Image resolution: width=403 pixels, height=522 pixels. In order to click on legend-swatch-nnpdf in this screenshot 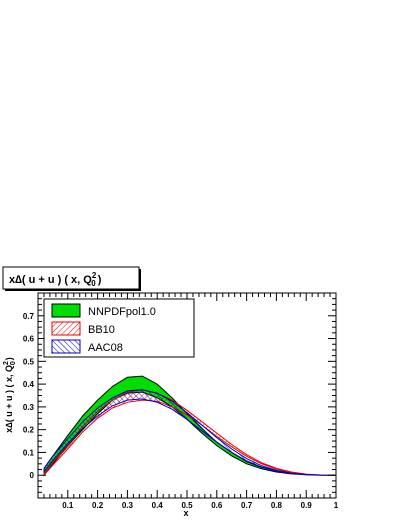, I will do `click(66, 310)`.